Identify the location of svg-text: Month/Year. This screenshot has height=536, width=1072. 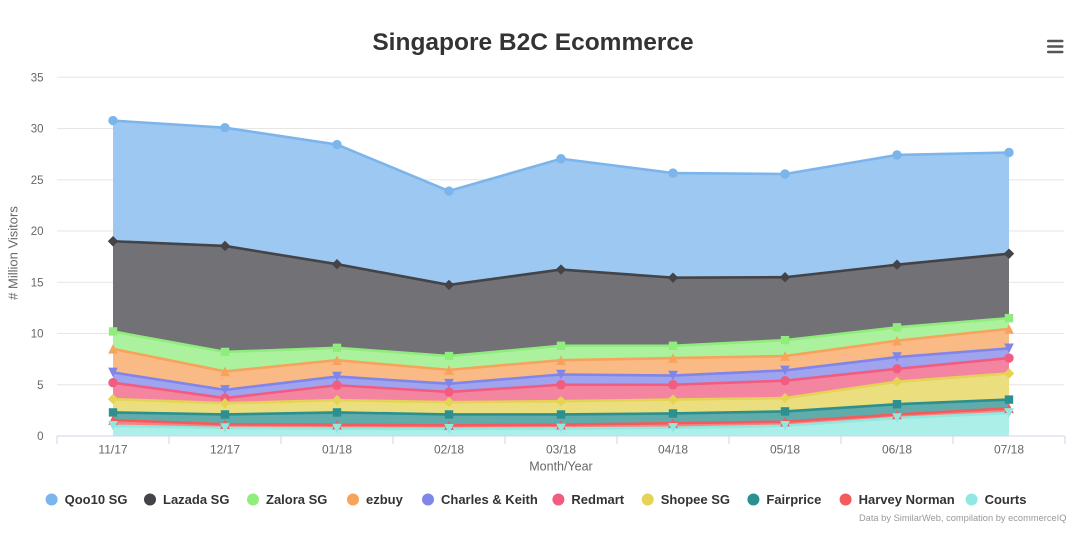
(560, 467).